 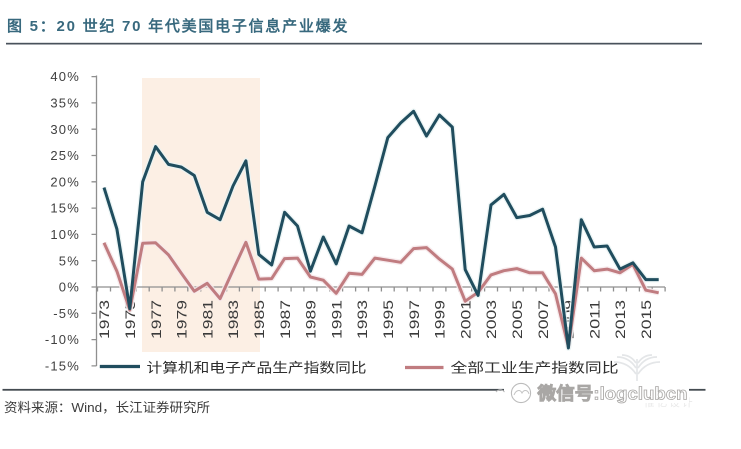 I want to click on svg-text: 2011, so click(x=594, y=319).